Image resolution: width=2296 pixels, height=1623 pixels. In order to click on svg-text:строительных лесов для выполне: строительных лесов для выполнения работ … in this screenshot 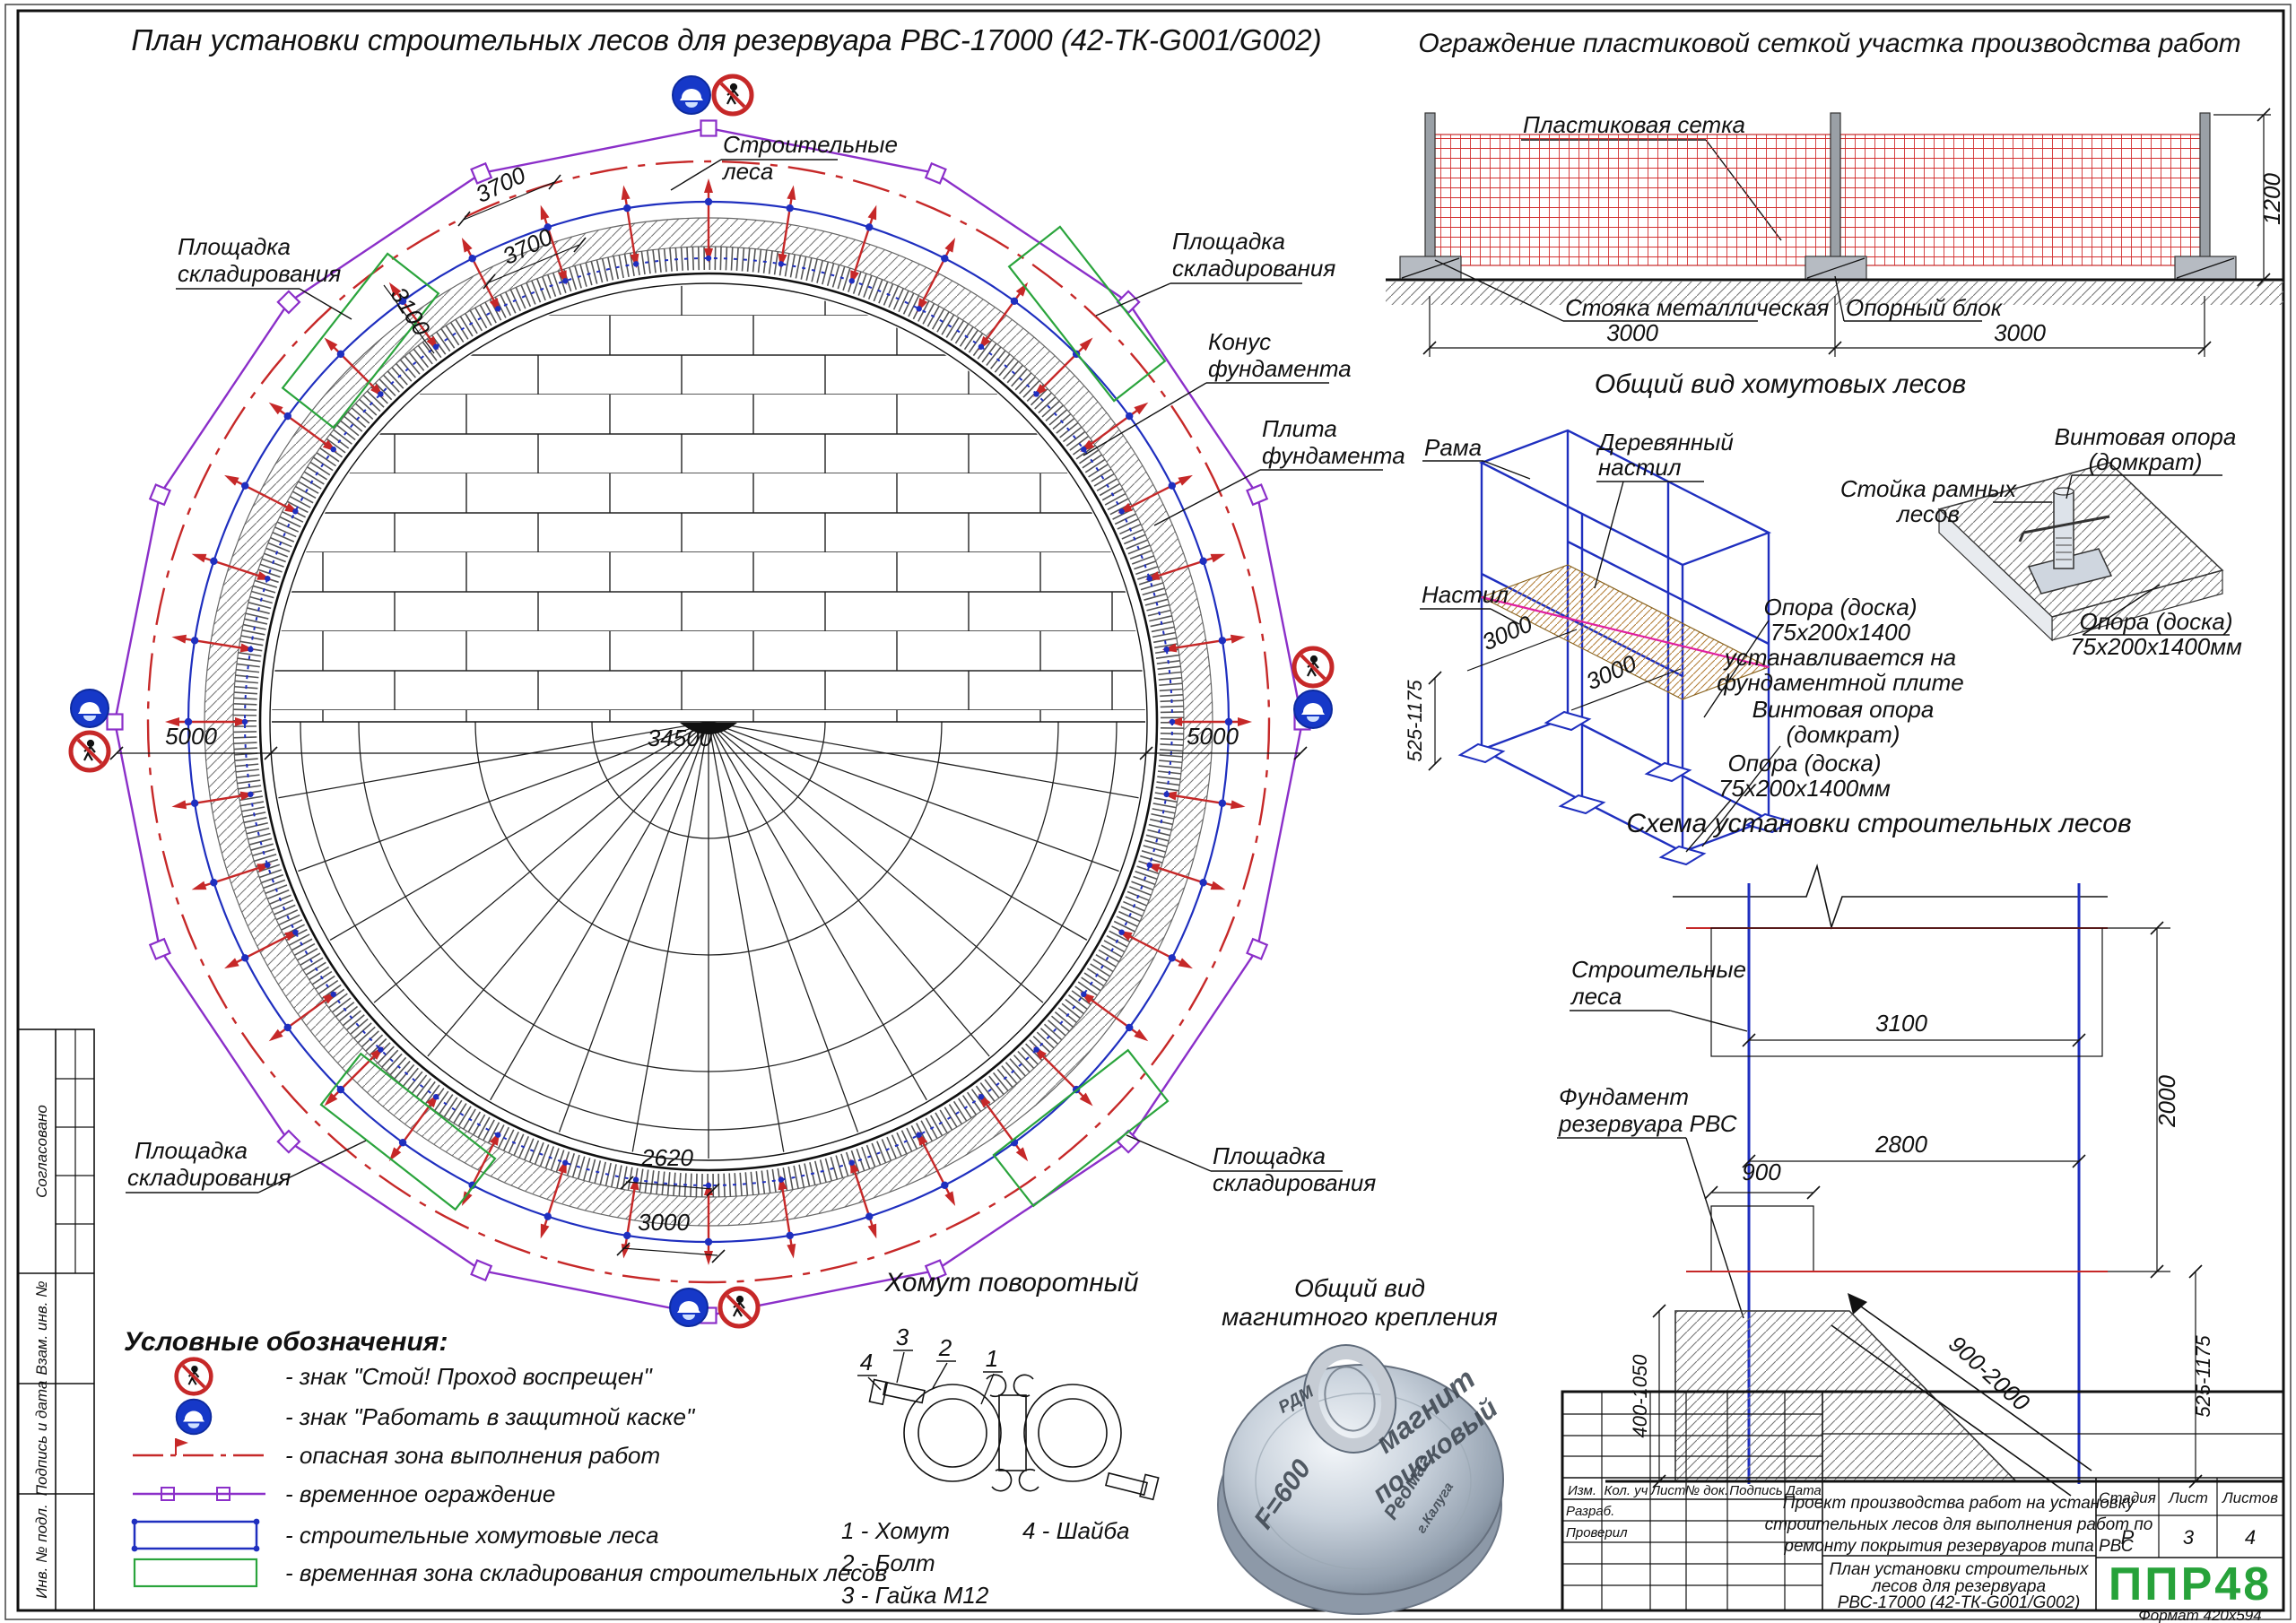, I will do `click(1959, 1524)`.